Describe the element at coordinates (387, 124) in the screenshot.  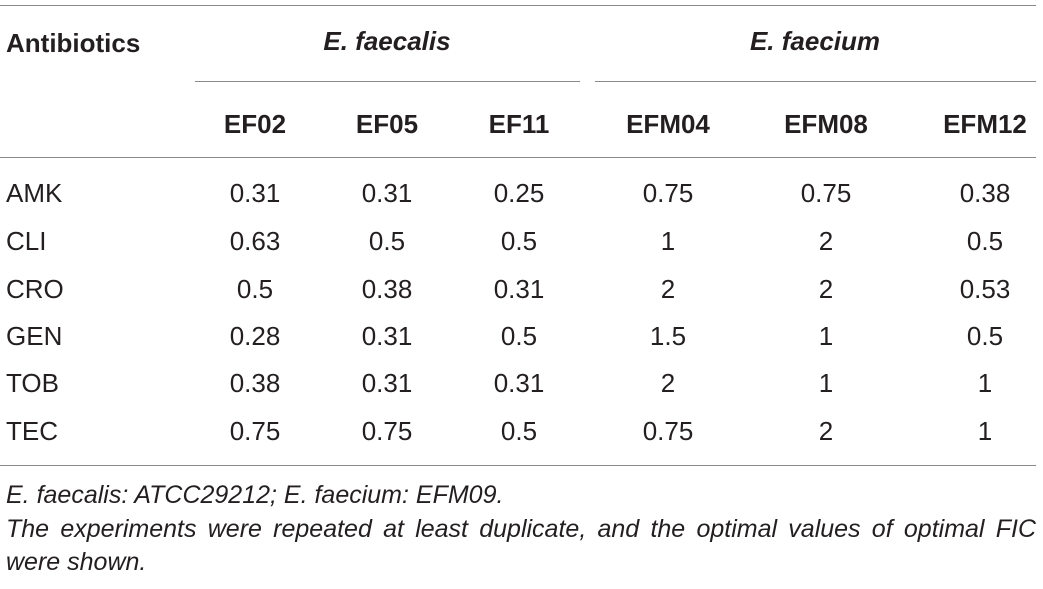
I see `column-header-ef05: EF05` at that location.